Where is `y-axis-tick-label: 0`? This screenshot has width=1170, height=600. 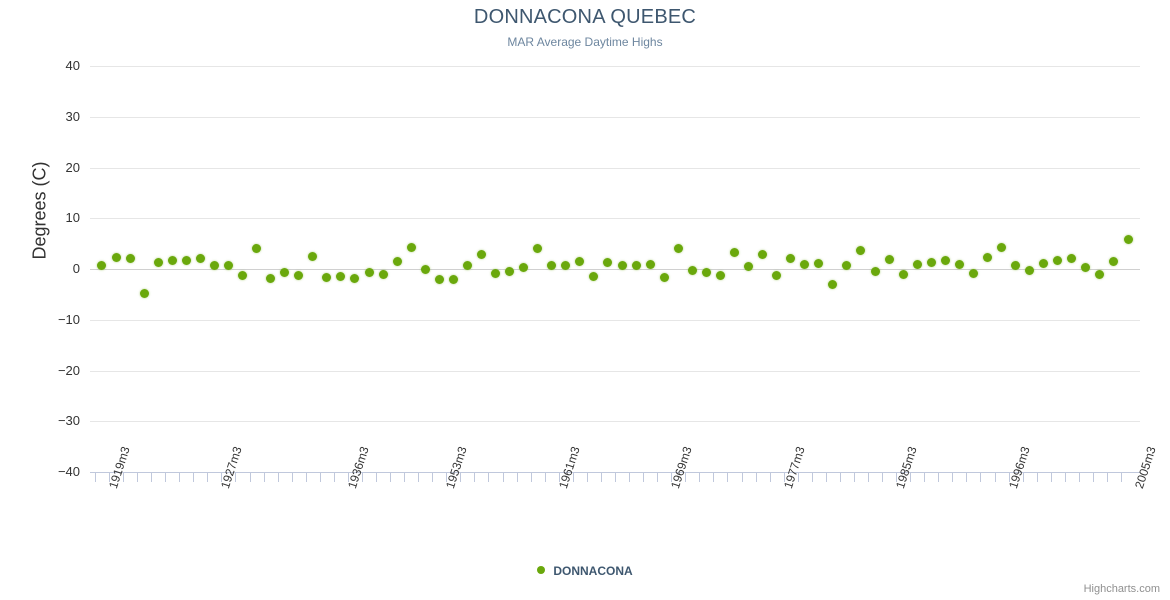 y-axis-tick-label: 0 is located at coordinates (76, 268).